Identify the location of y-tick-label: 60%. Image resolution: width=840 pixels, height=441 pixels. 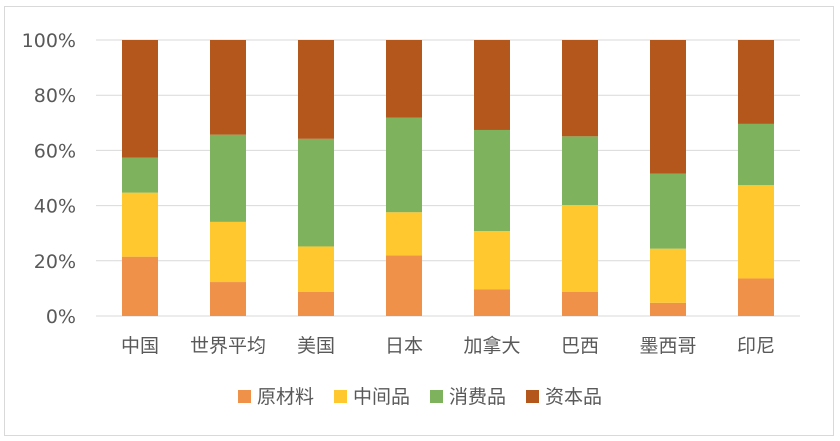
(55, 151).